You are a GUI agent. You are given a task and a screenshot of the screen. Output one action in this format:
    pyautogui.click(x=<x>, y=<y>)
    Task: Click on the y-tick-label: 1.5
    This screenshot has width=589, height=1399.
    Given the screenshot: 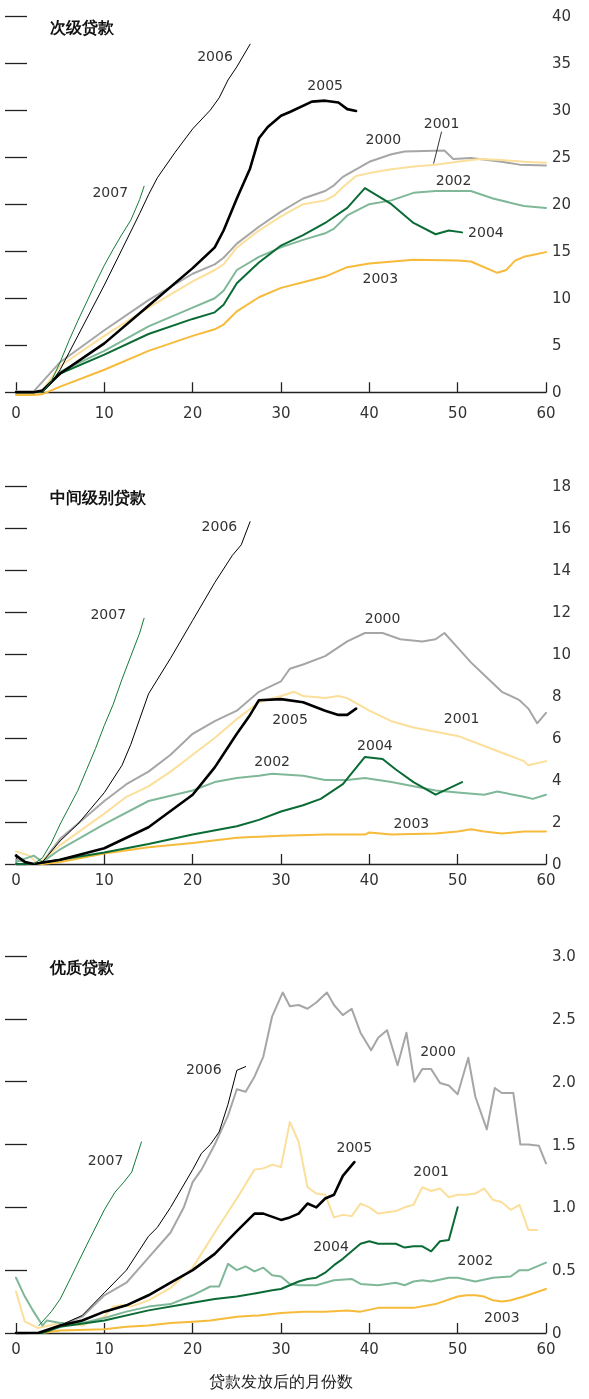 What is the action you would take?
    pyautogui.click(x=564, y=1144)
    